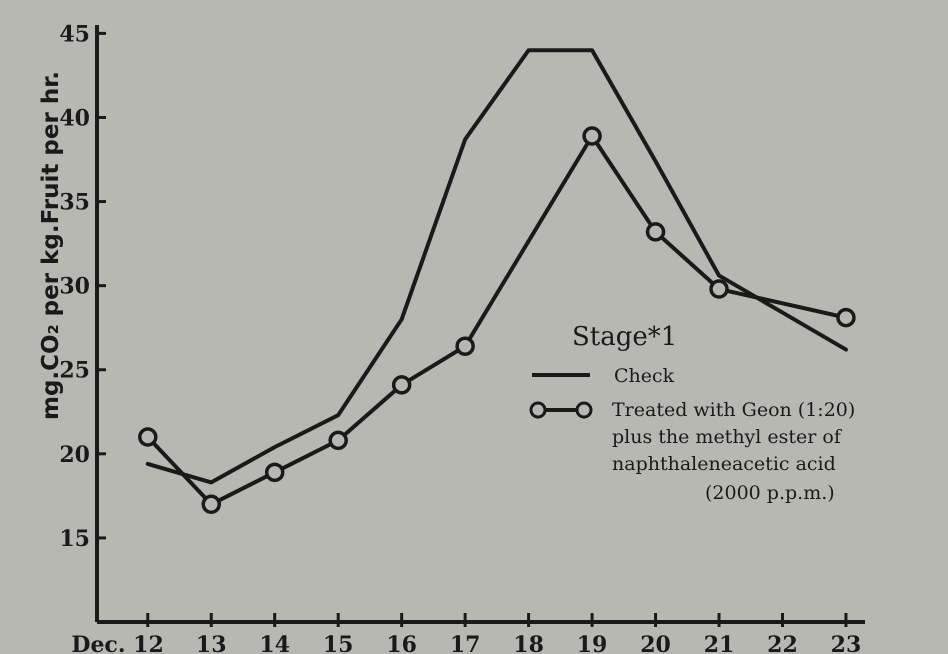 The height and width of the screenshot is (654, 948). What do you see at coordinates (624, 337) in the screenshot?
I see `legend-title: Stage*1` at bounding box center [624, 337].